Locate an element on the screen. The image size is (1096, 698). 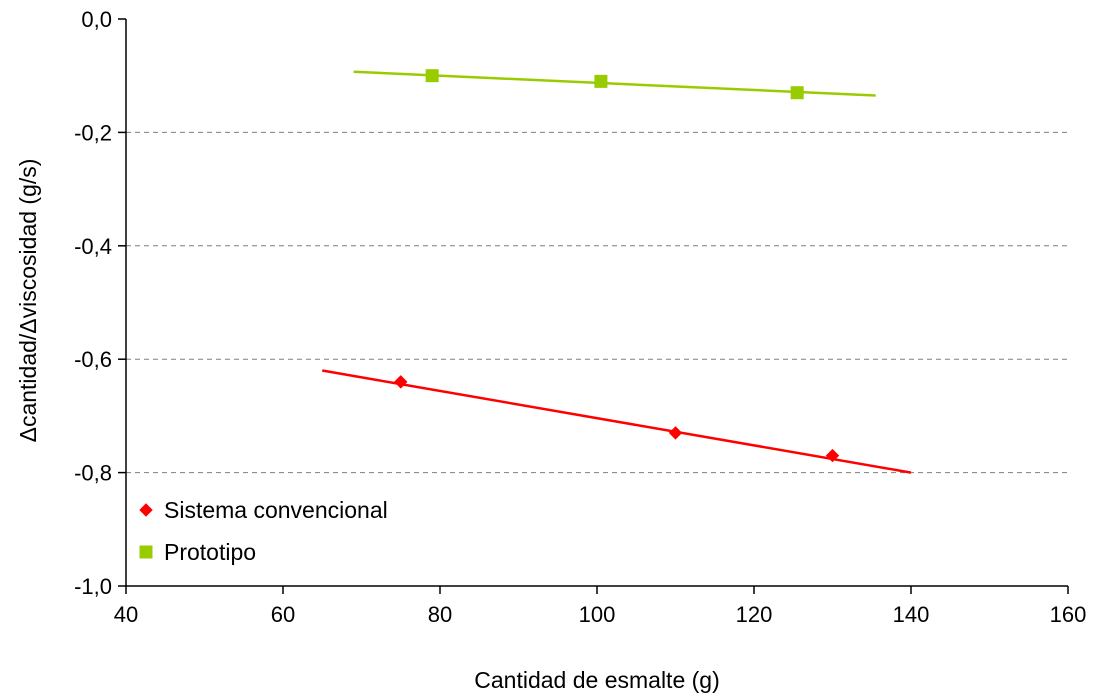
x-tick-label: 100 is located at coordinates (597, 614).